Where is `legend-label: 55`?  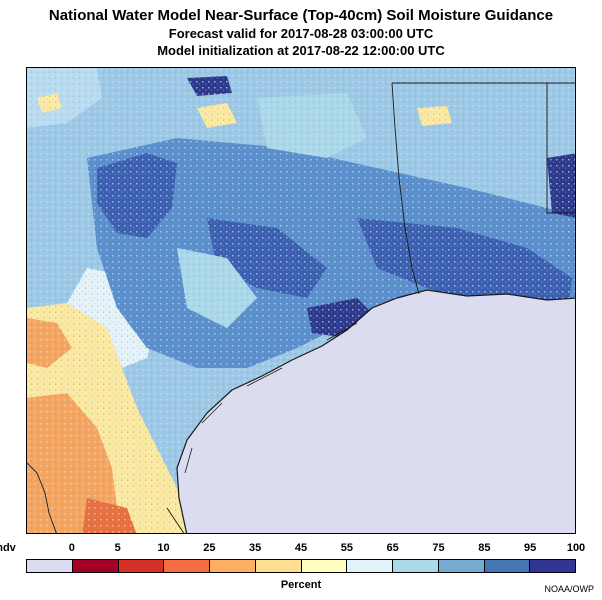 legend-label: 55 is located at coordinates (346, 548).